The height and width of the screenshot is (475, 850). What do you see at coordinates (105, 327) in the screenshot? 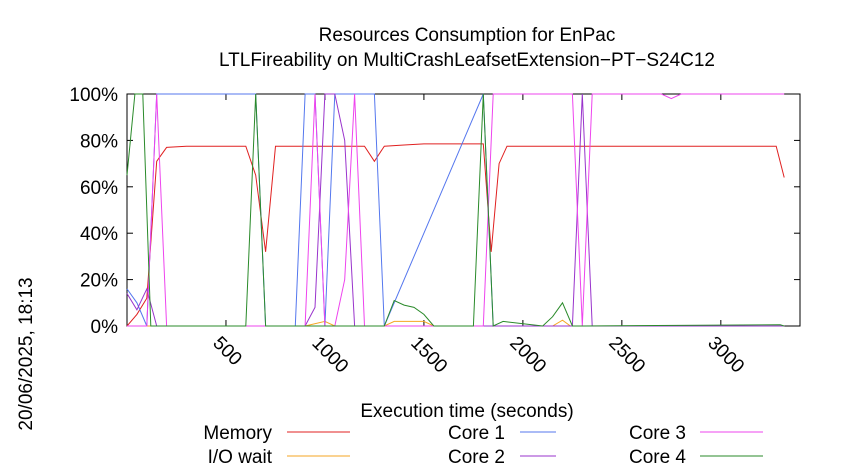
I see `y-tick-label: 0%` at bounding box center [105, 327].